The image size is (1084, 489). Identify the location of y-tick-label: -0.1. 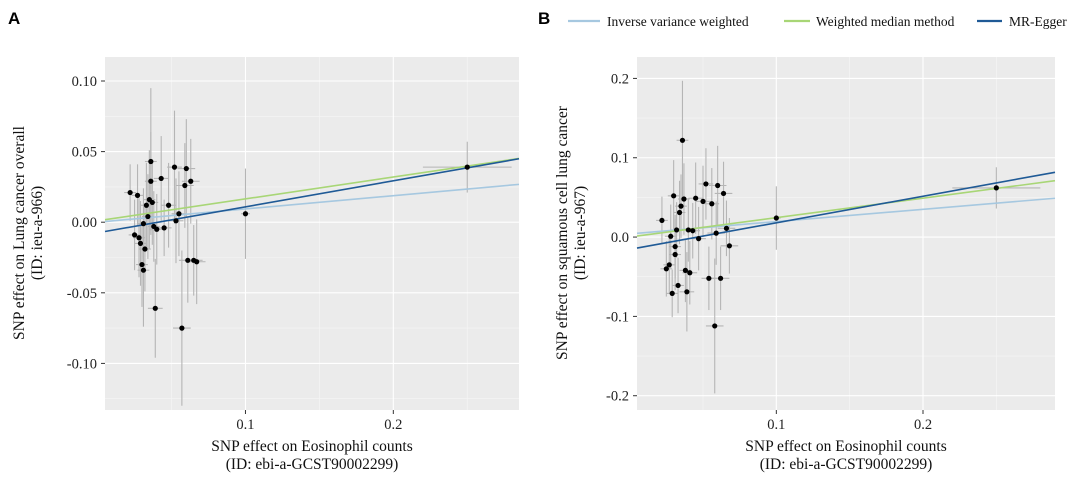
(617, 317).